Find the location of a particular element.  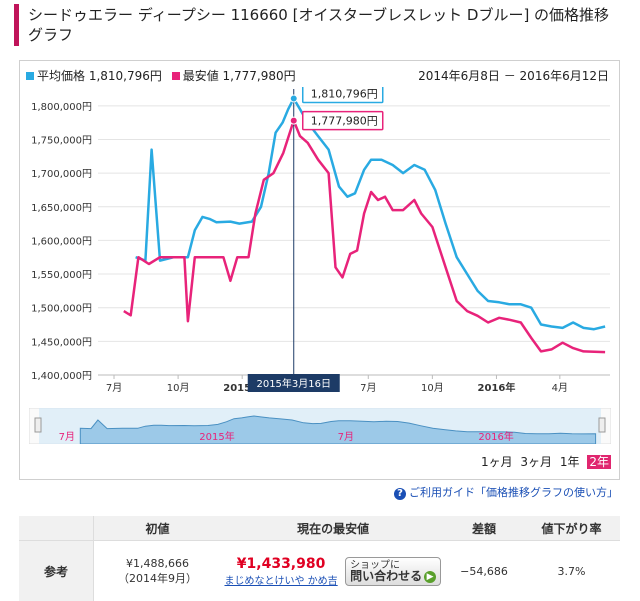

x-tick-label: 2016年 is located at coordinates (497, 387).